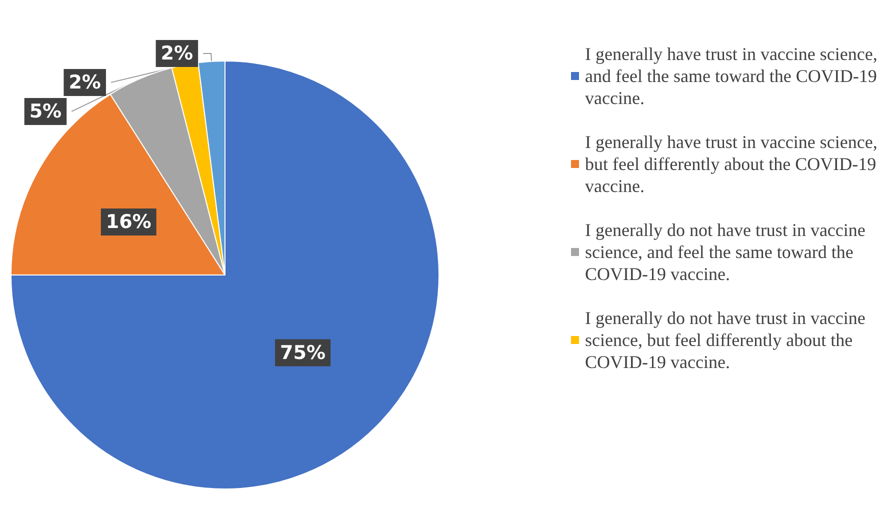  Describe the element at coordinates (727, 340) in the screenshot. I see `legend-label: I generally do not have trust in vaccine science, but feel differently about the COVID-19 vaccine.` at that location.